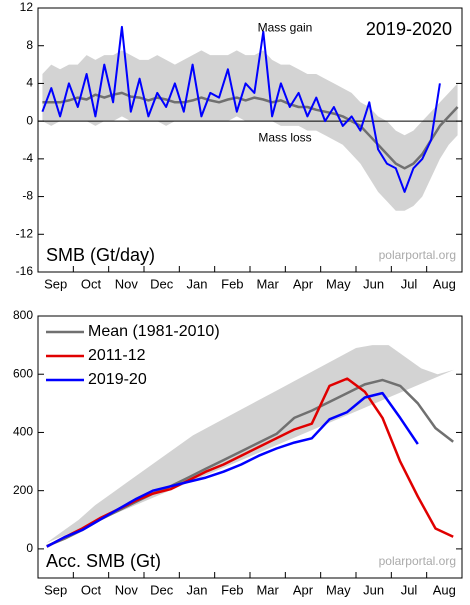  What do you see at coordinates (117, 379) in the screenshot?
I see `legend-label: 2019-20` at bounding box center [117, 379].